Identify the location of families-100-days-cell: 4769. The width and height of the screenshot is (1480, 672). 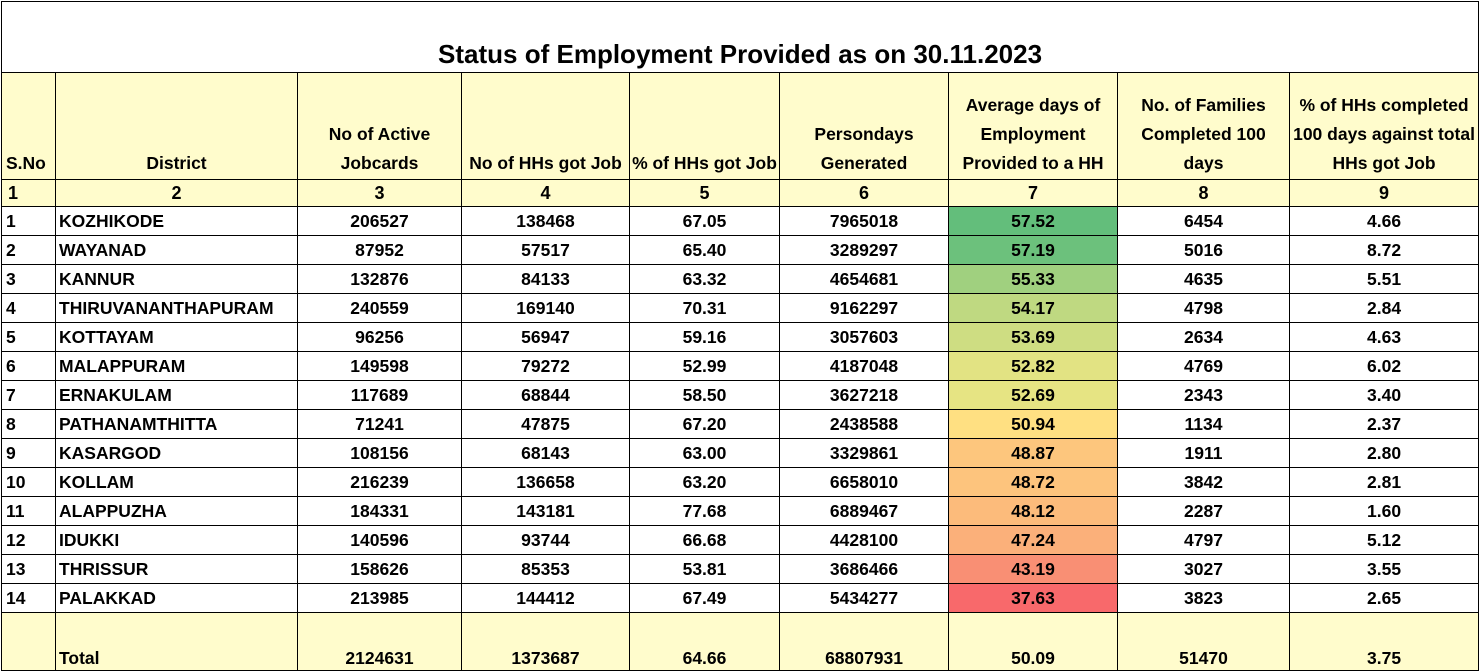
(1203, 366).